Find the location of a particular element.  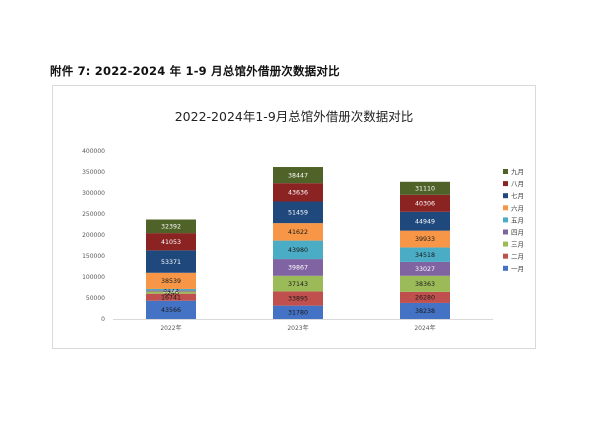

data-label: 33027 is located at coordinates (425, 269).